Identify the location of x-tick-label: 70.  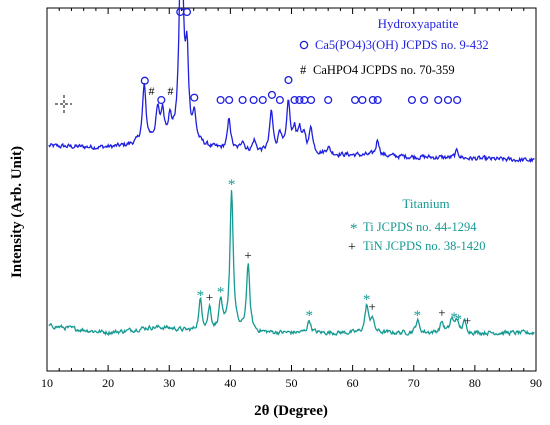
(414, 383).